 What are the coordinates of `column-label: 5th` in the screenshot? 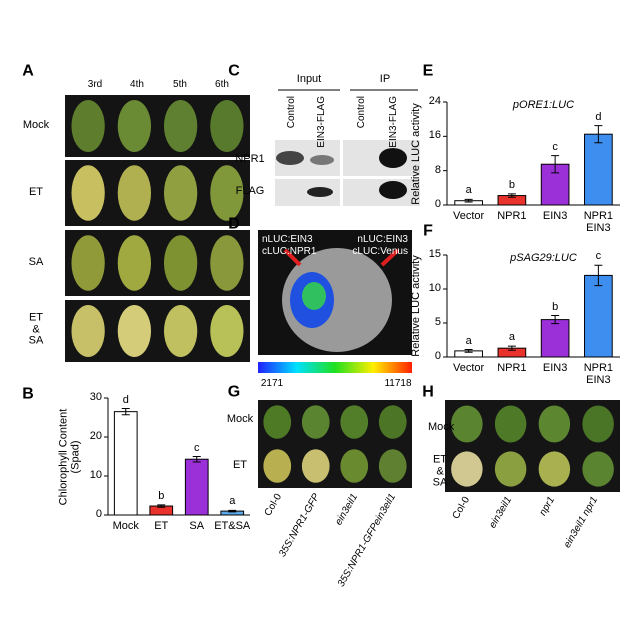 It's located at (180, 84).